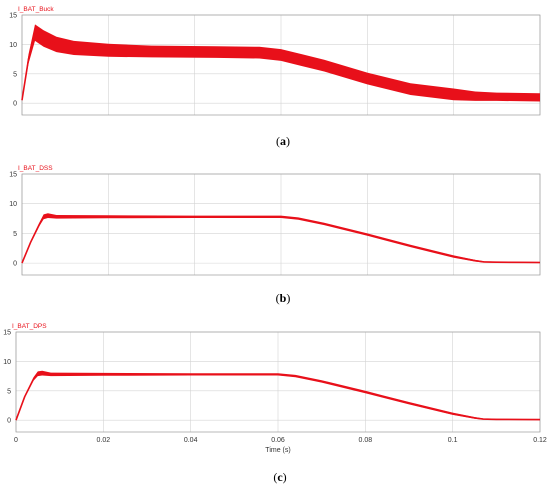 The width and height of the screenshot is (550, 488). What do you see at coordinates (277, 450) in the screenshot?
I see `x-axis-label: Time (s)` at bounding box center [277, 450].